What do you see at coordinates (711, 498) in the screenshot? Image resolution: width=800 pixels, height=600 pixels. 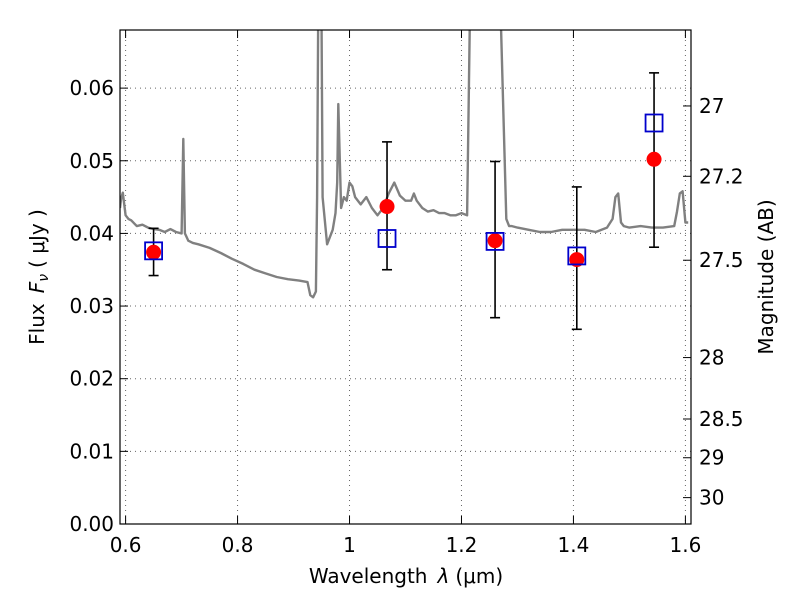 I see `y2-tick-label: 30` at bounding box center [711, 498].